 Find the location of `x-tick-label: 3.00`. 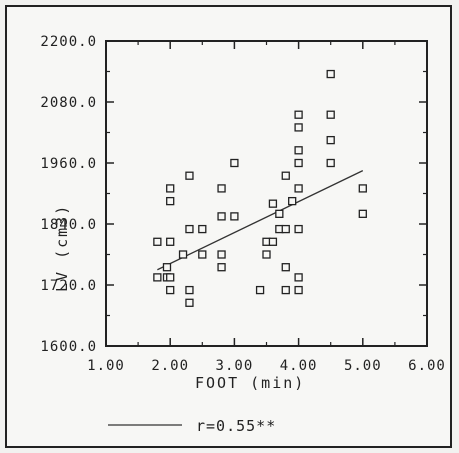

x-tick-label: 3.00 is located at coordinates (235, 366).